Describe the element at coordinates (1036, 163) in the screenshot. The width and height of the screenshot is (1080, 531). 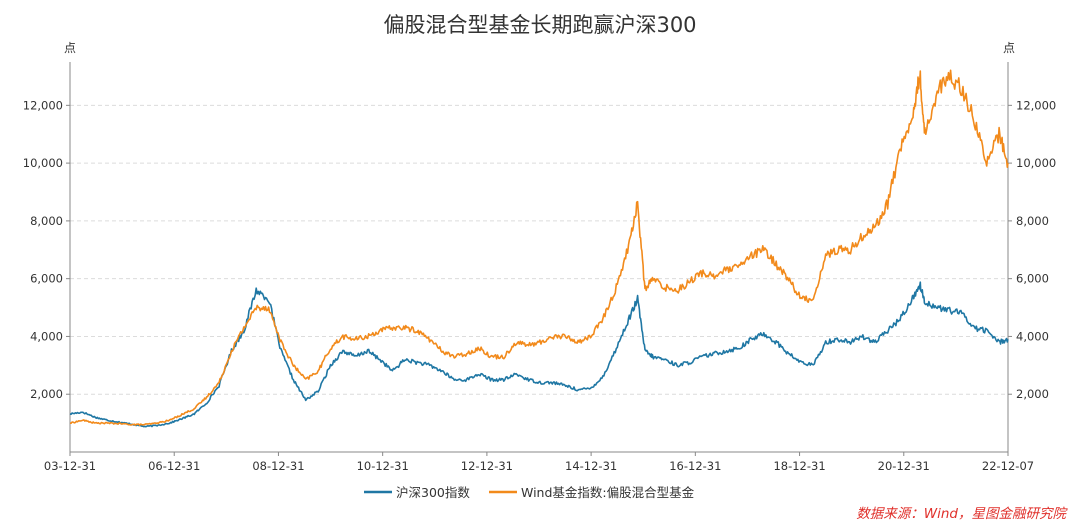
I see `right-tick-label: 10,000` at that location.